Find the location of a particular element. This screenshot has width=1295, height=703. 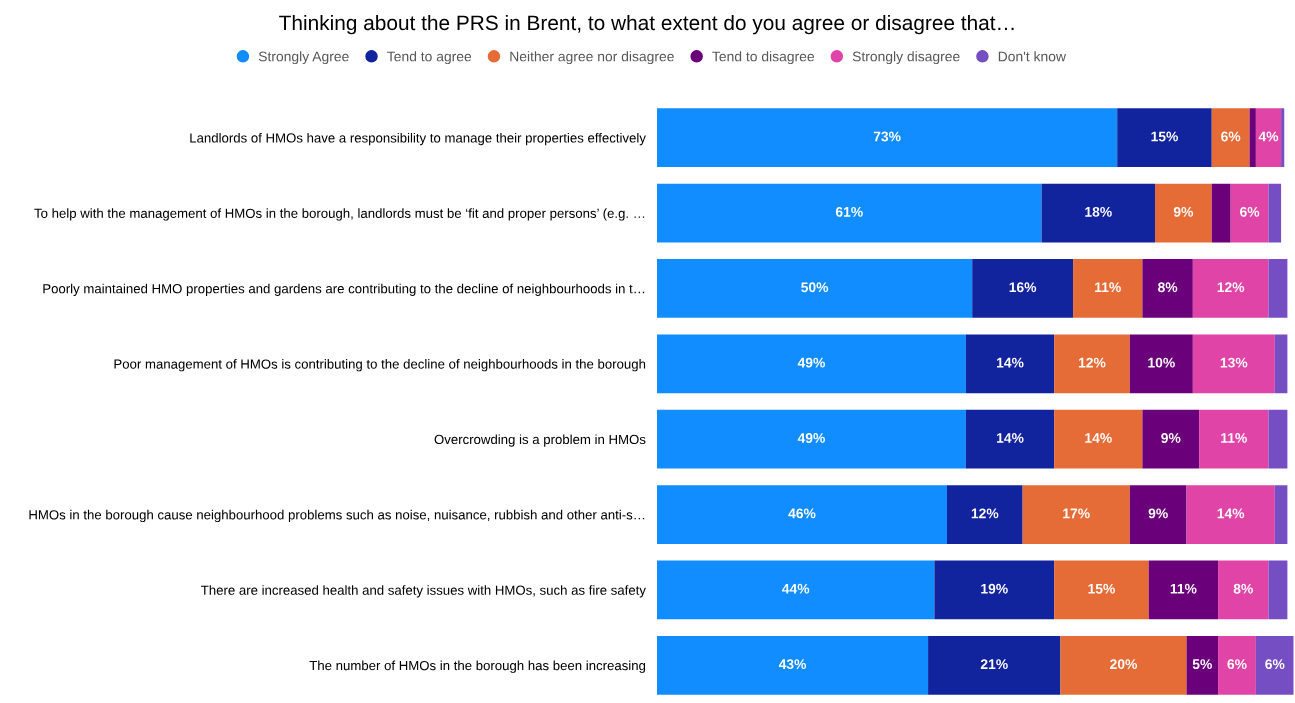

legend-label: Tend to agree is located at coordinates (429, 58).